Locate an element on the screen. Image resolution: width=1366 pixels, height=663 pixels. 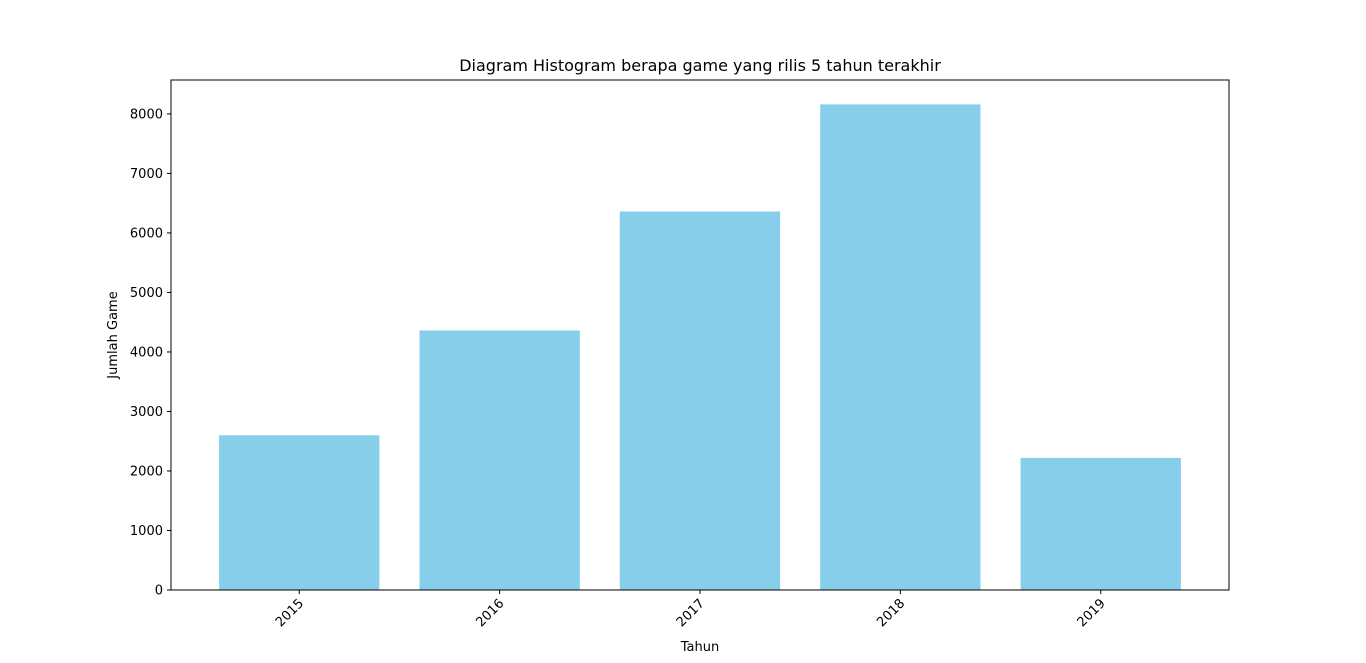
x-tick-label: 2016 is located at coordinates (490, 613).